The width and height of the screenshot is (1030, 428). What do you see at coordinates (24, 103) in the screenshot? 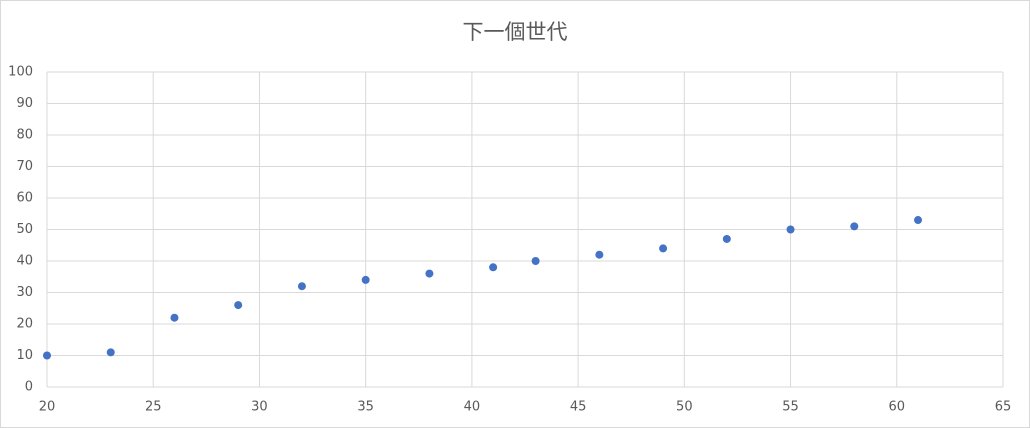
I see `y-tick-label: 90` at bounding box center [24, 103].